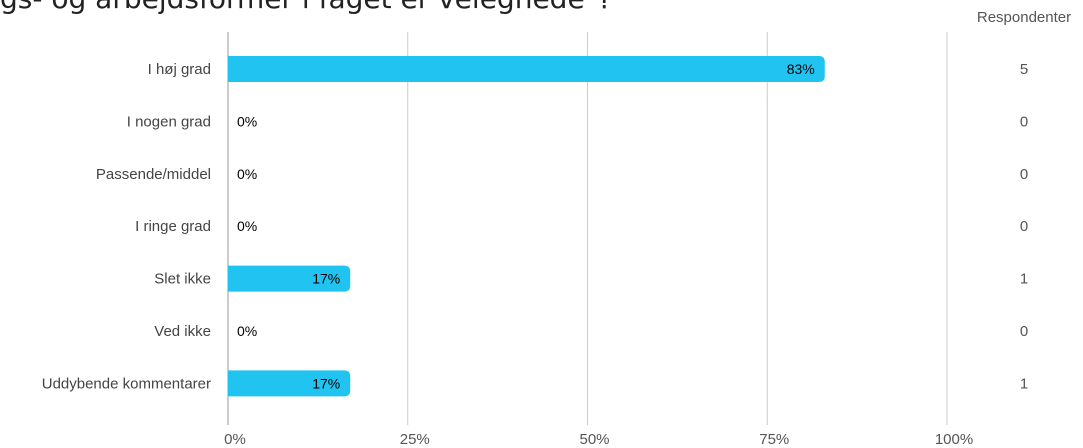 This screenshot has height=448, width=1083. Describe the element at coordinates (235, 439) in the screenshot. I see `x-tick-label: 0%` at that location.